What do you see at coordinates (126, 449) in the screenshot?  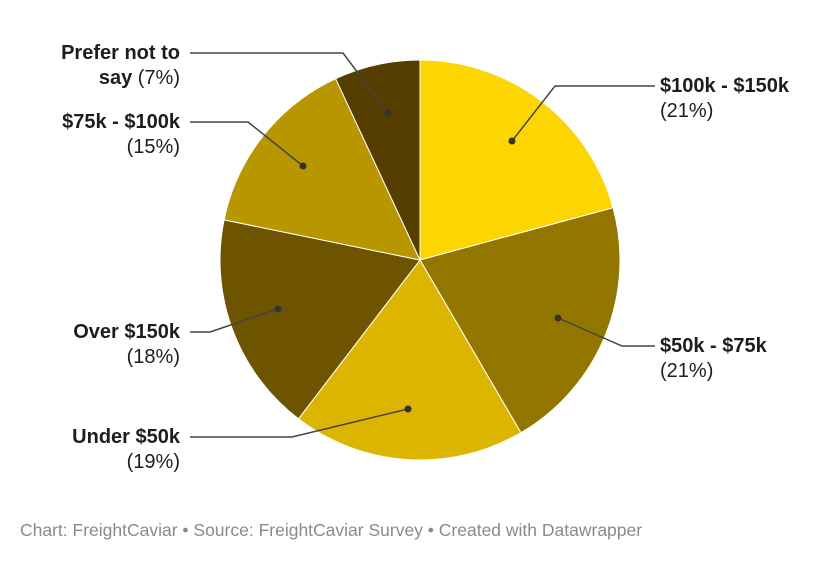 I see `label-under-50k: Under $50k (19%)` at bounding box center [126, 449].